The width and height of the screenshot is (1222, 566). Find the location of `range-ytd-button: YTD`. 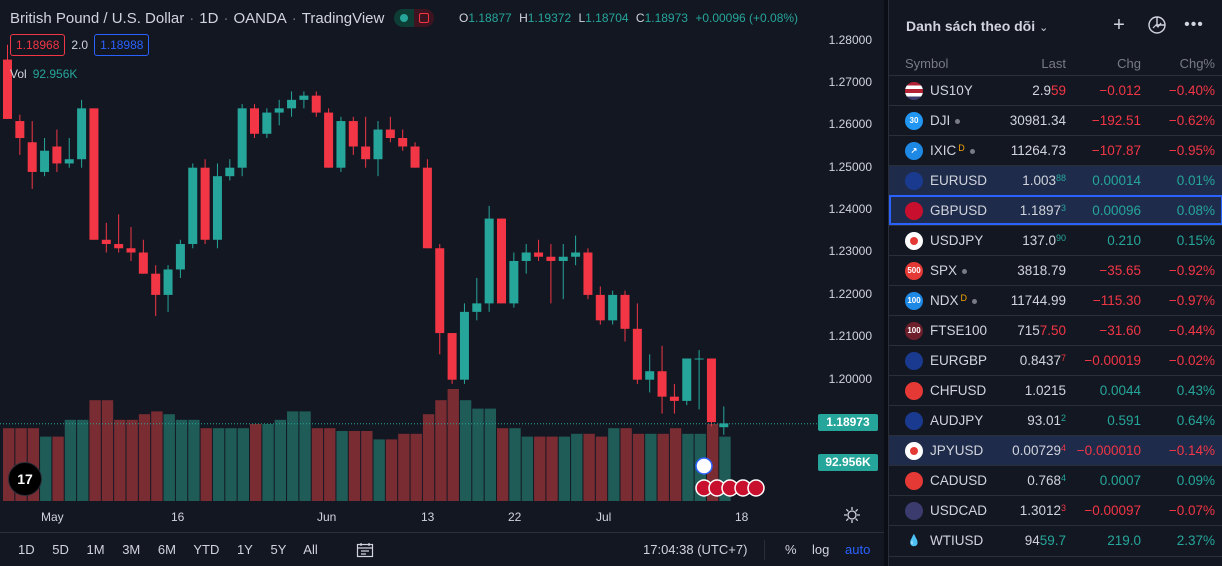

range-ytd-button: YTD is located at coordinates (206, 549).